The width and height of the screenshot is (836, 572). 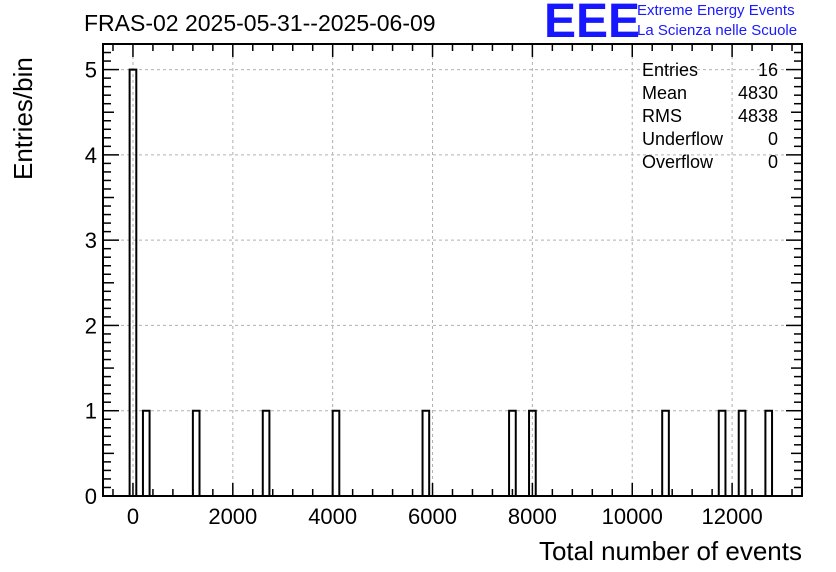 I want to click on x-tick-label: 0, so click(x=133, y=516).